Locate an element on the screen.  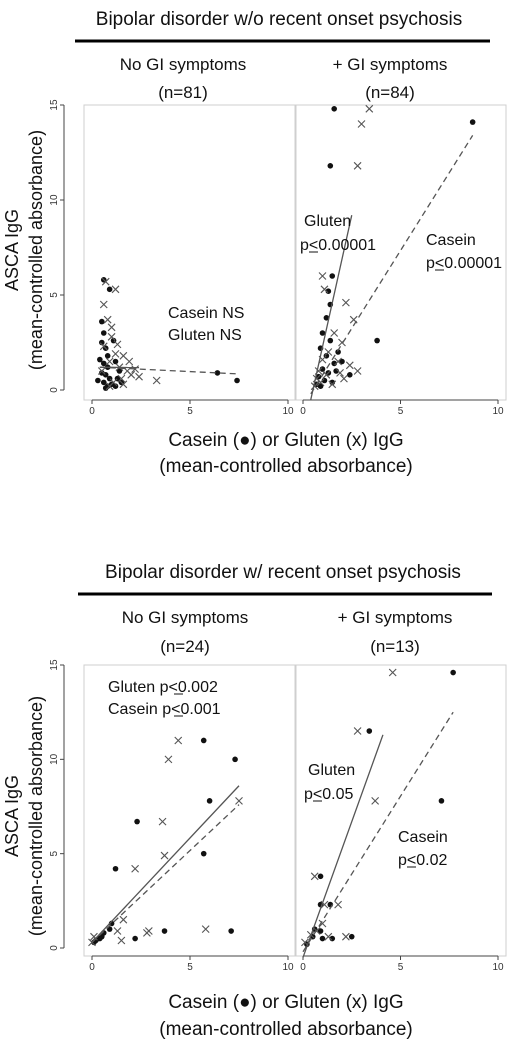
section-1-xlabel-line2: (mean-controlled absorbance) is located at coordinates (285, 466).